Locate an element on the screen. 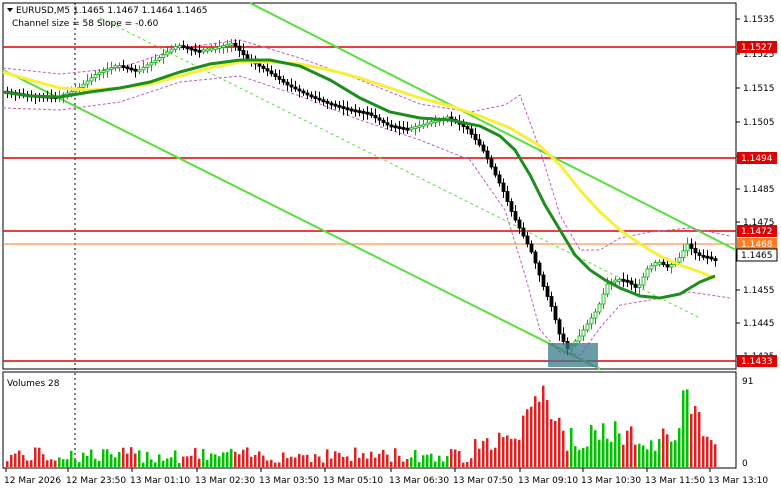 This screenshot has height=489, width=781. price-tick-label: 1.1525 is located at coordinates (759, 55).